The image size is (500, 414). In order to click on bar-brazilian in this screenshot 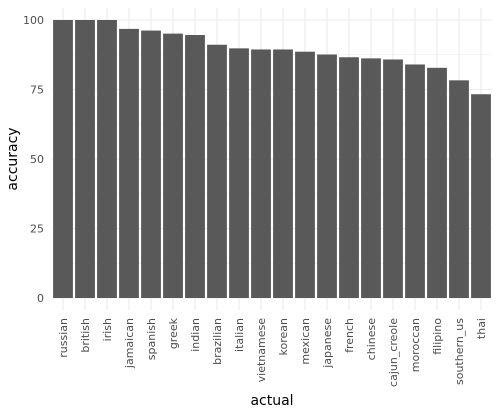, I will do `click(217, 171)`.